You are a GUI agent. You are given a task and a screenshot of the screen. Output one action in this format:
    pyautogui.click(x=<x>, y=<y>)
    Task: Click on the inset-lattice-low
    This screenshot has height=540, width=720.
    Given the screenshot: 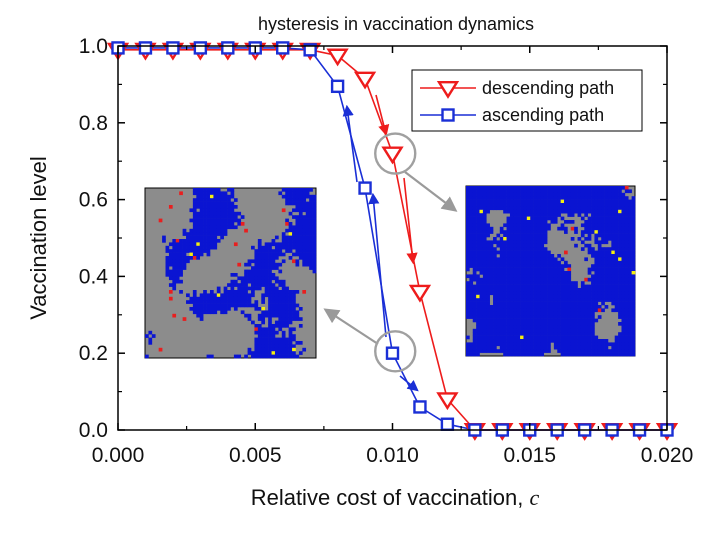 What is the action you would take?
    pyautogui.click(x=230, y=273)
    